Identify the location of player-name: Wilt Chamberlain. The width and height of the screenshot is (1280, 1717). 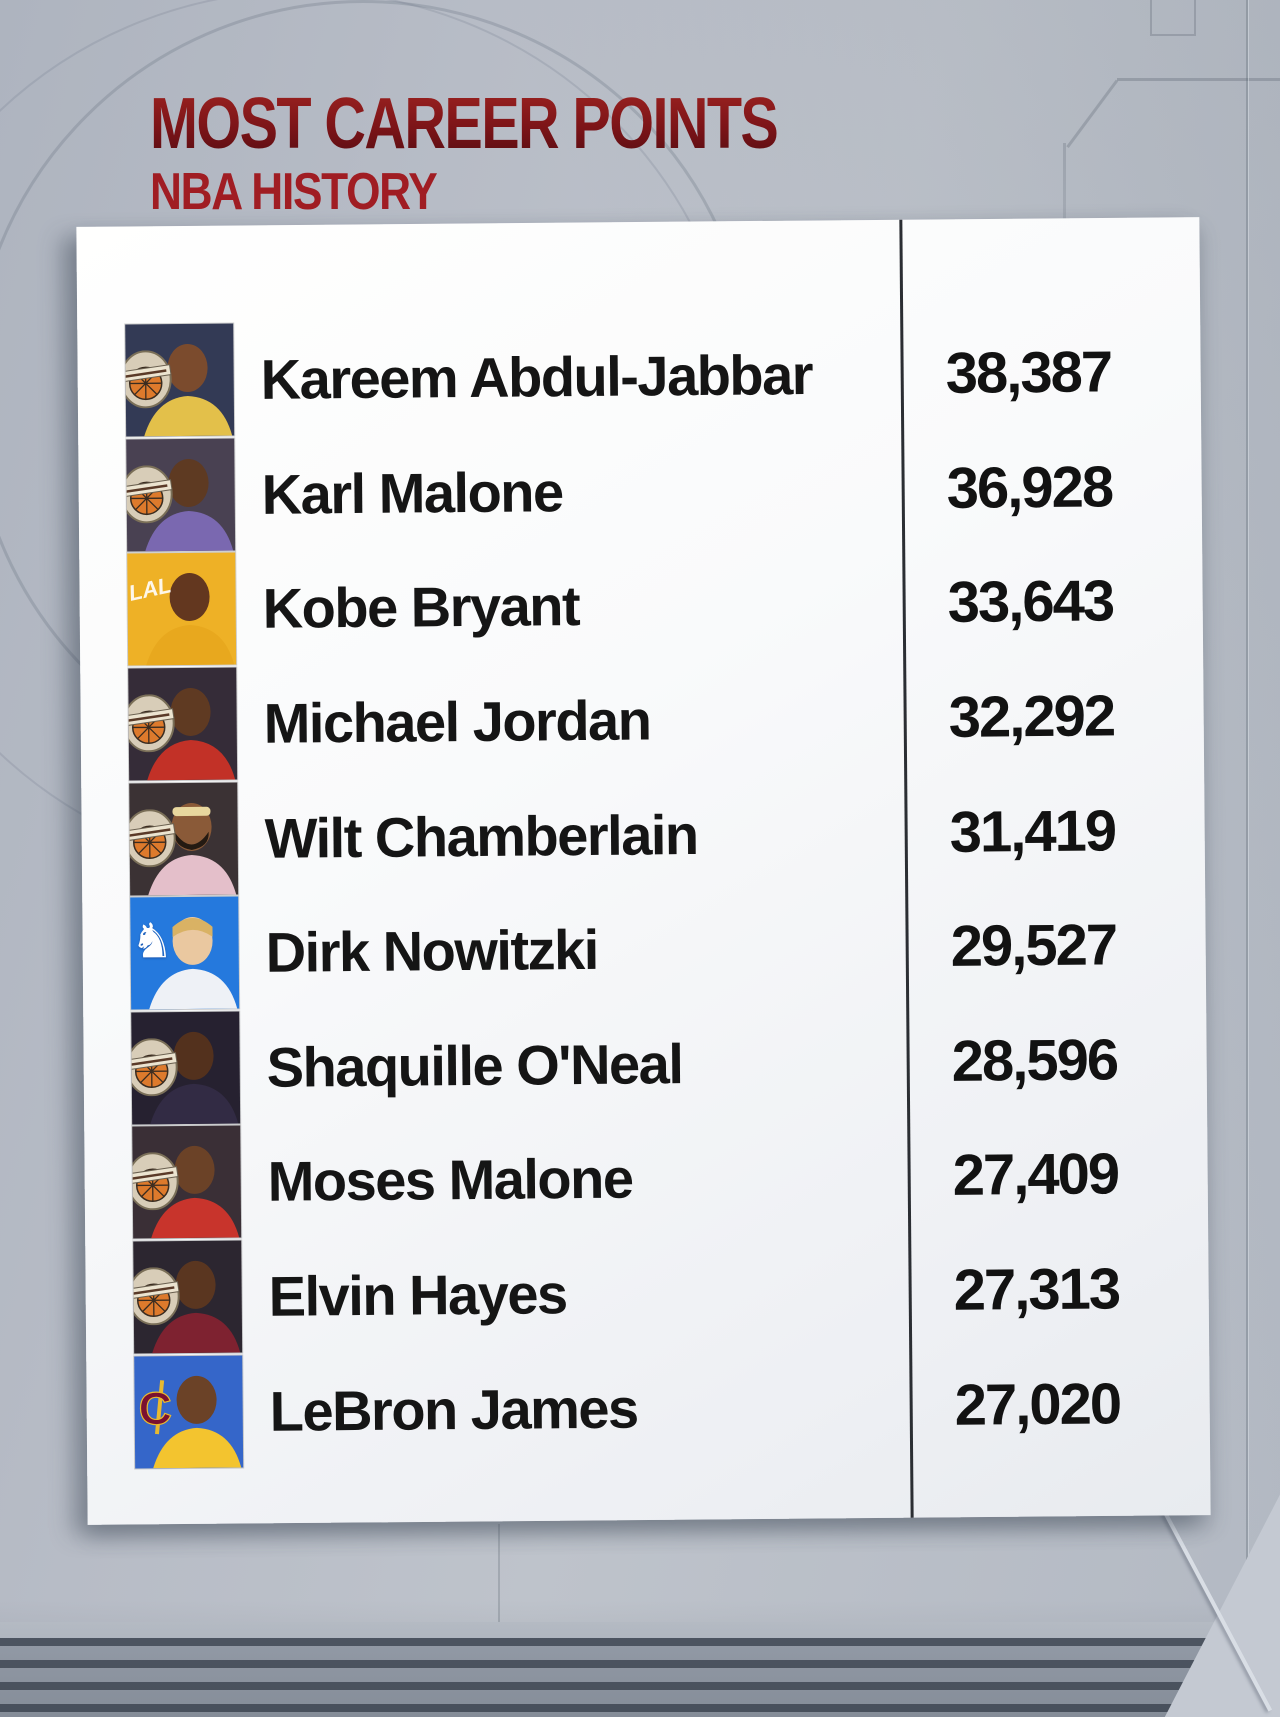
(481, 836).